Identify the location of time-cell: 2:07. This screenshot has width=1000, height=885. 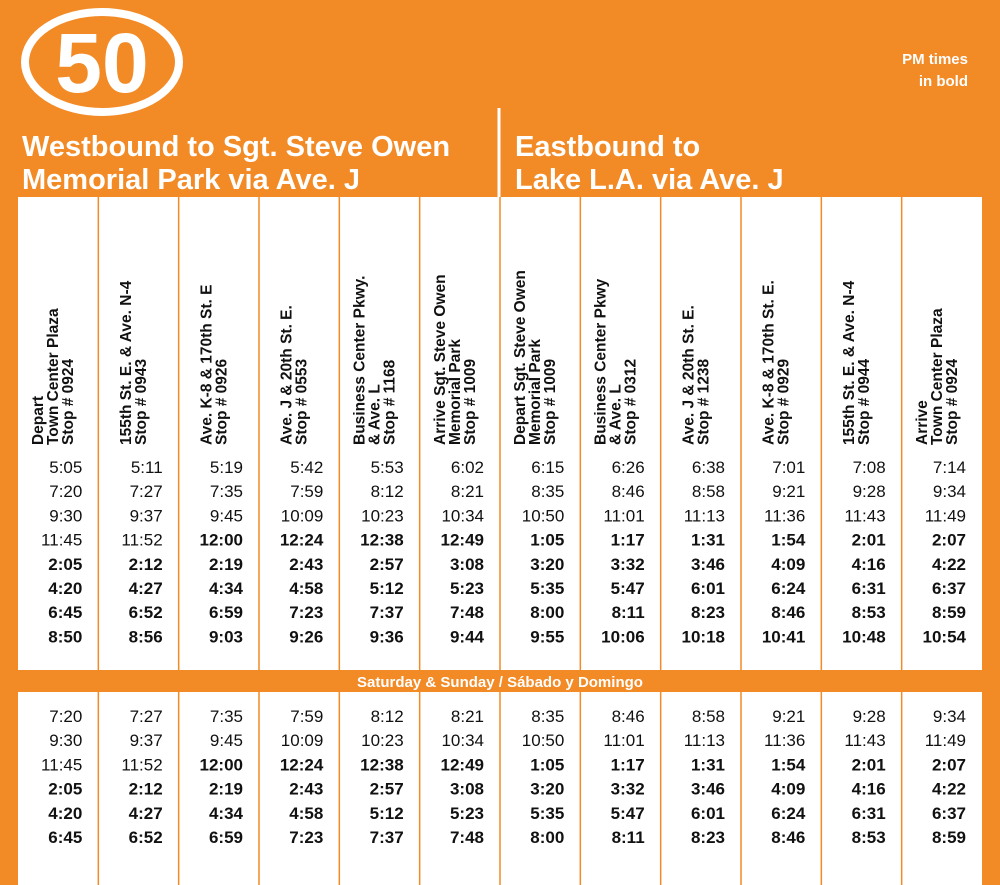
(949, 540).